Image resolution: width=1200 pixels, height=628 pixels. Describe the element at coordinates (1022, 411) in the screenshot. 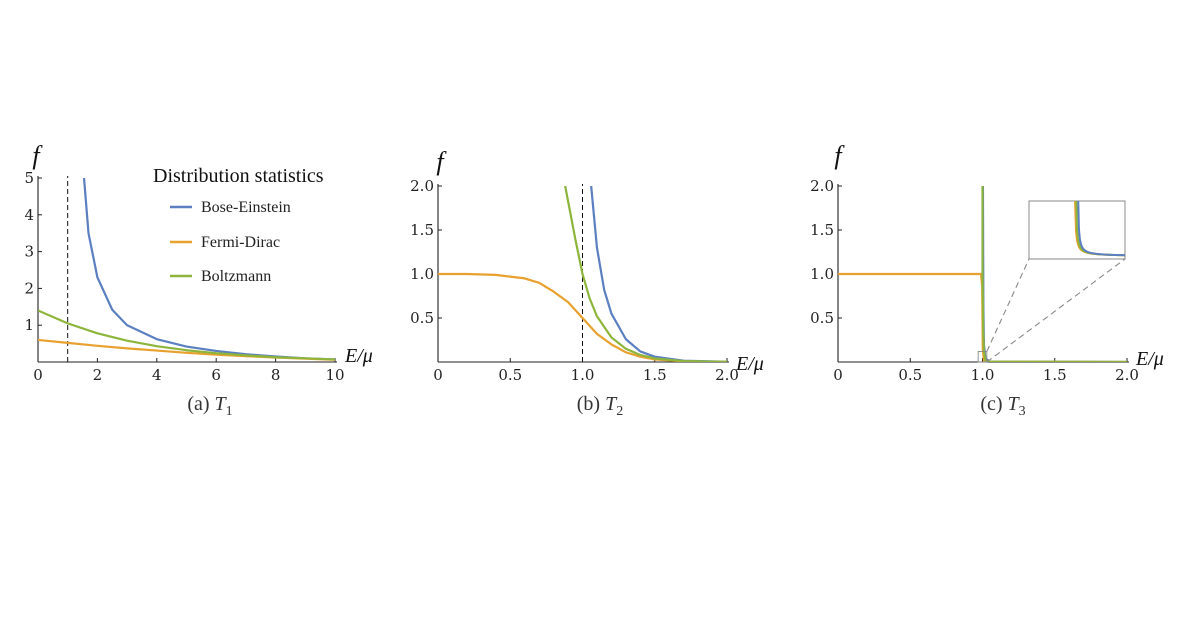

I see `caption-subscript: 3` at that location.